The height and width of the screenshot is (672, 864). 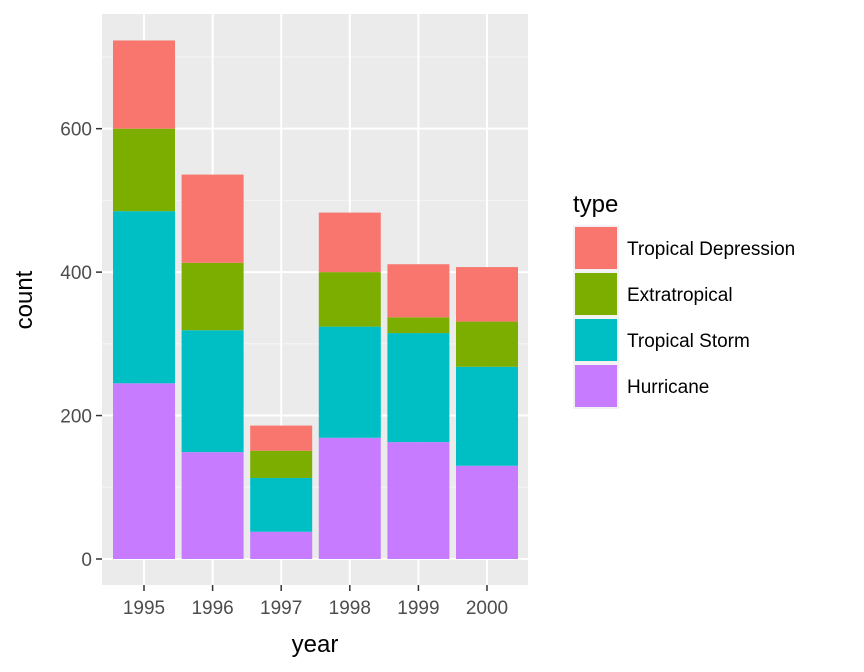 What do you see at coordinates (315, 602) in the screenshot?
I see `x-axis: 1995 1996 1997 1998 1999 2000` at bounding box center [315, 602].